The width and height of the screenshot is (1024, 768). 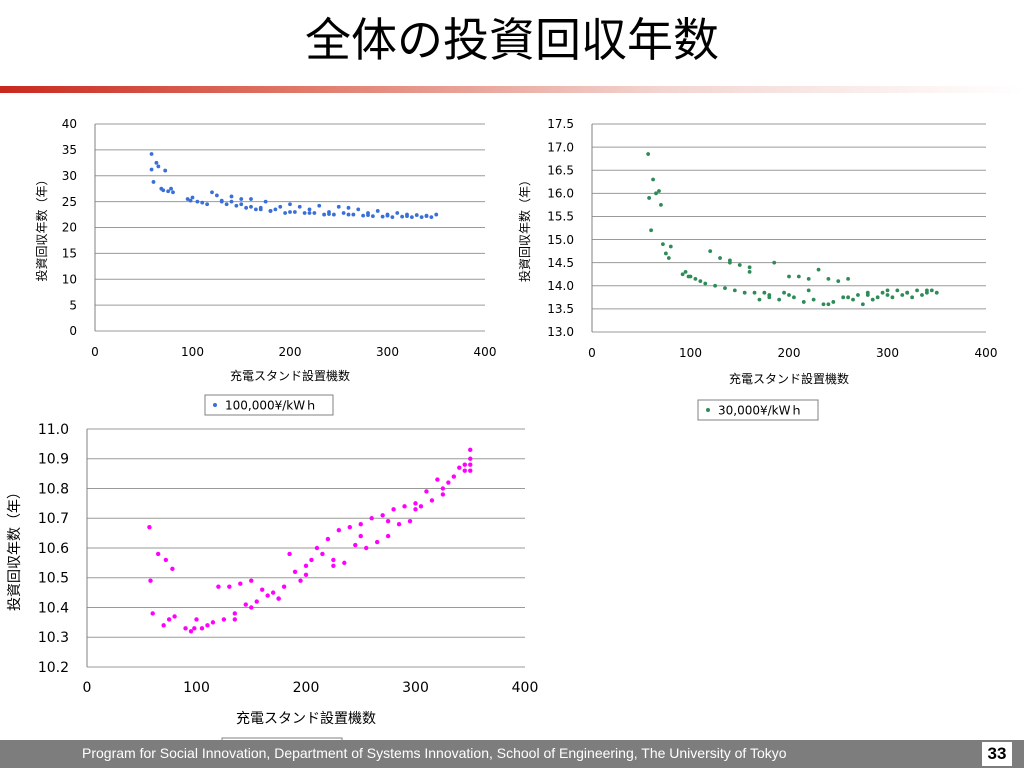 I want to click on legend-label: 30,000¥/kWｈ, so click(x=760, y=410).